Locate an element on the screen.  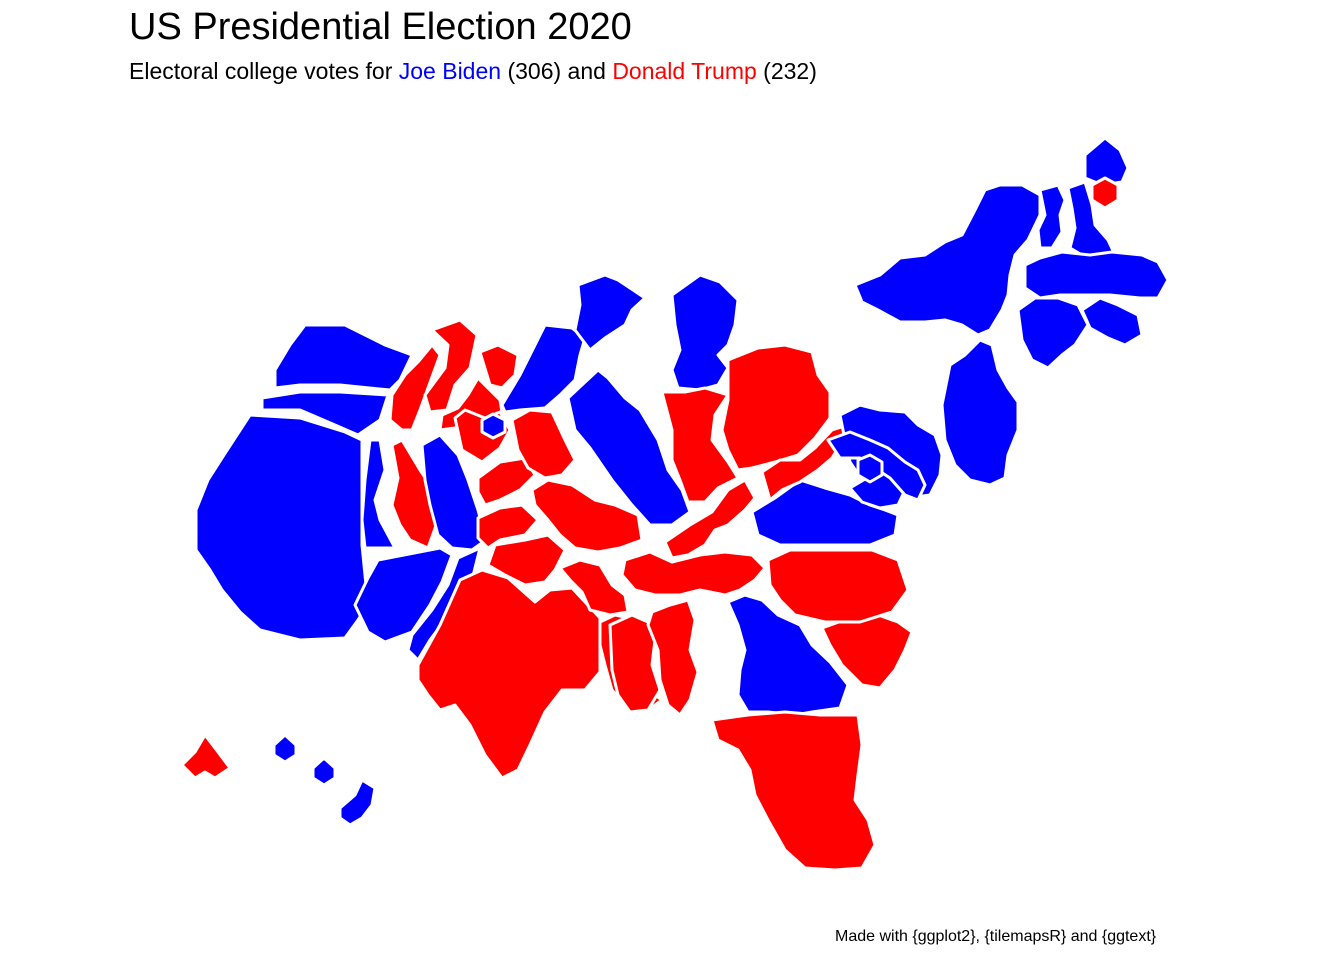
state-arizona is located at coordinates (403, 595).